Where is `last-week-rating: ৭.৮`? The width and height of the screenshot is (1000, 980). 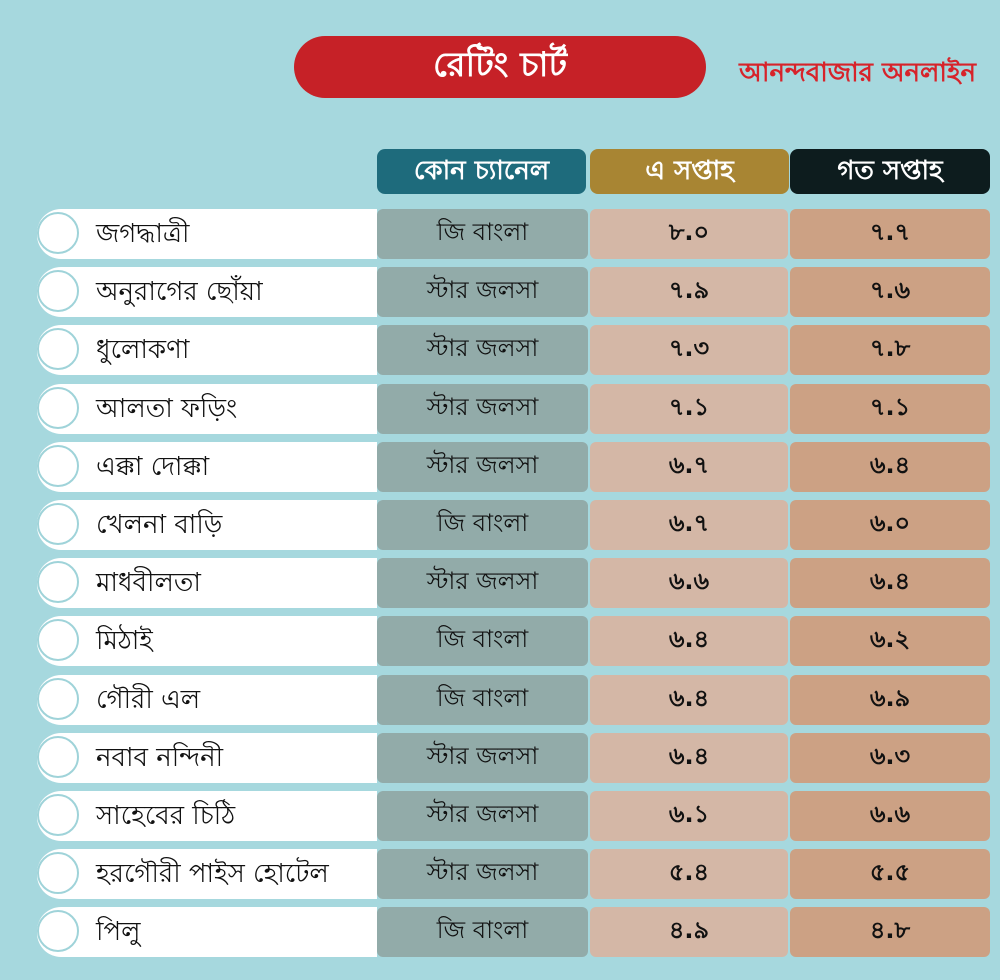 last-week-rating: ৭.৮ is located at coordinates (890, 350).